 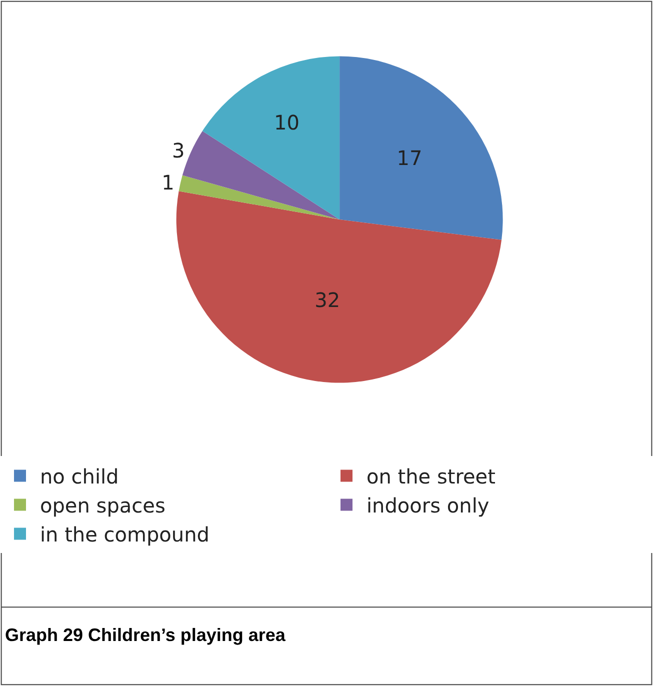 I want to click on data-label: 32, so click(x=327, y=300).